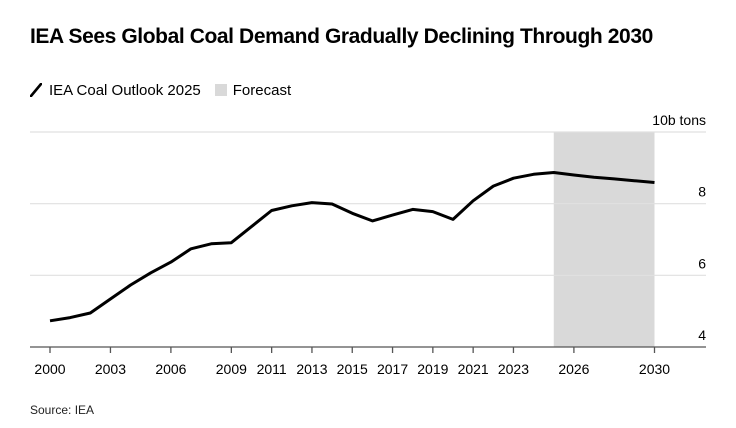  I want to click on y-tick-label: 8, so click(702, 192).